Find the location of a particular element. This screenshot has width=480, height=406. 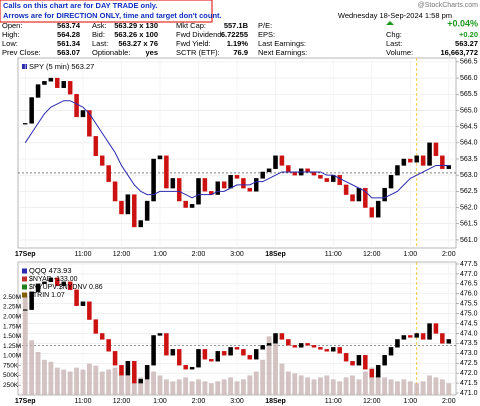

quote-value: +0.20 is located at coordinates (468, 34).